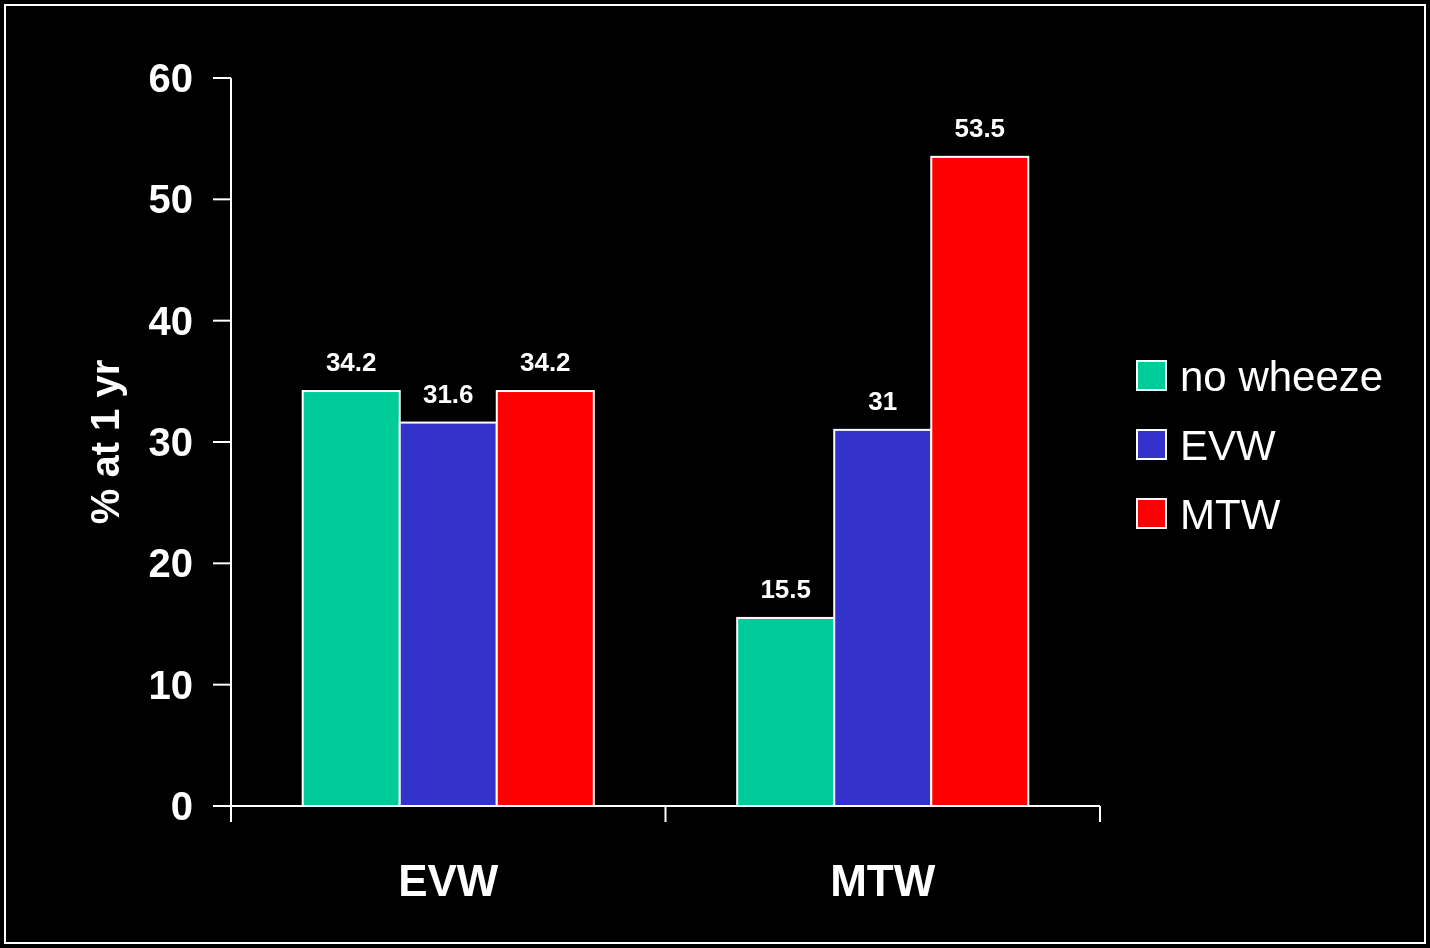 The image size is (1430, 948). Describe the element at coordinates (170, 199) in the screenshot. I see `y-tick-label: 50` at that location.